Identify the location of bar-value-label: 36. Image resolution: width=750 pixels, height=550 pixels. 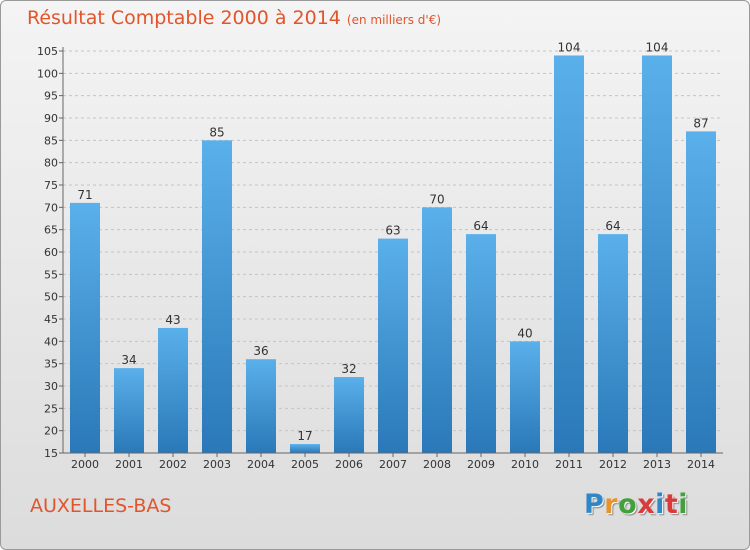
(260, 351).